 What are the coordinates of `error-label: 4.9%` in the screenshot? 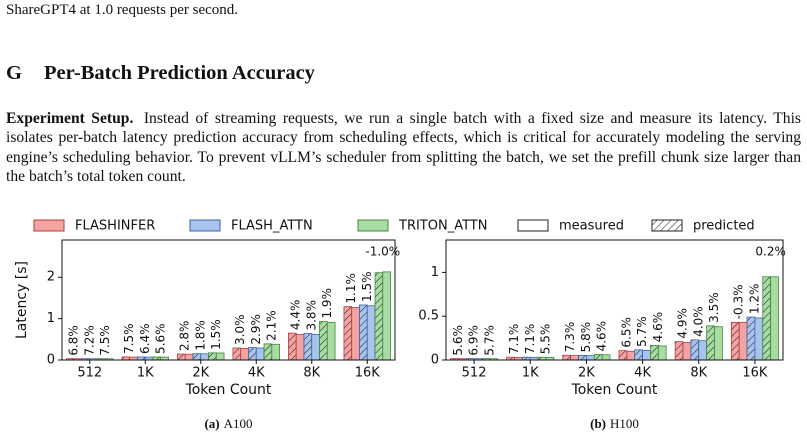 It's located at (683, 323).